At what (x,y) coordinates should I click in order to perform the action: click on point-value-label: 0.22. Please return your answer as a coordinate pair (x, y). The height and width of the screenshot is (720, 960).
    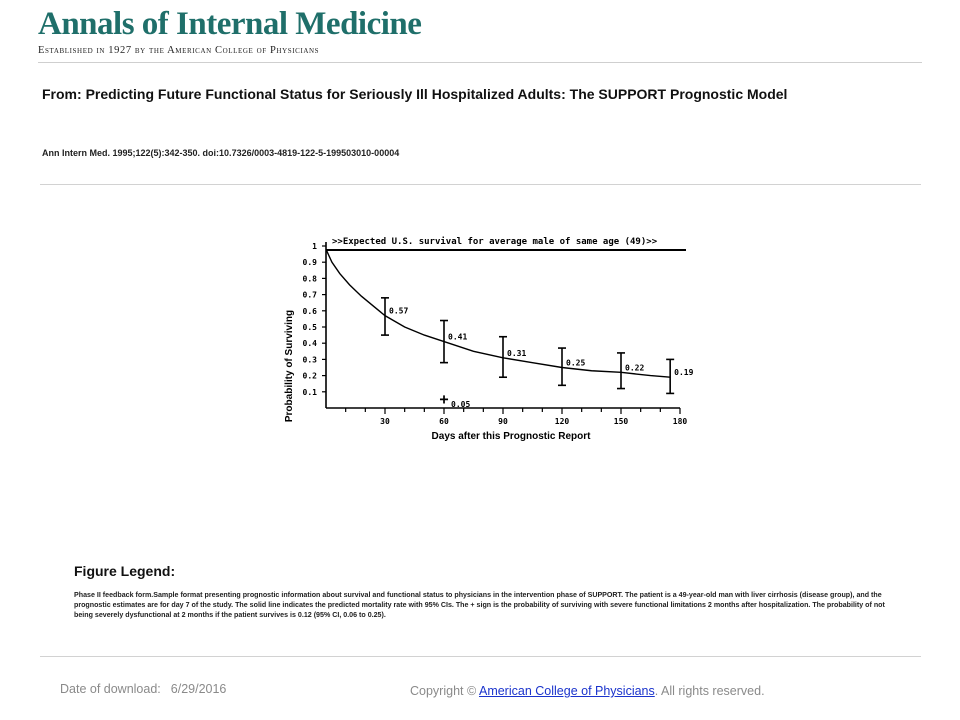
    Looking at the image, I should click on (634, 367).